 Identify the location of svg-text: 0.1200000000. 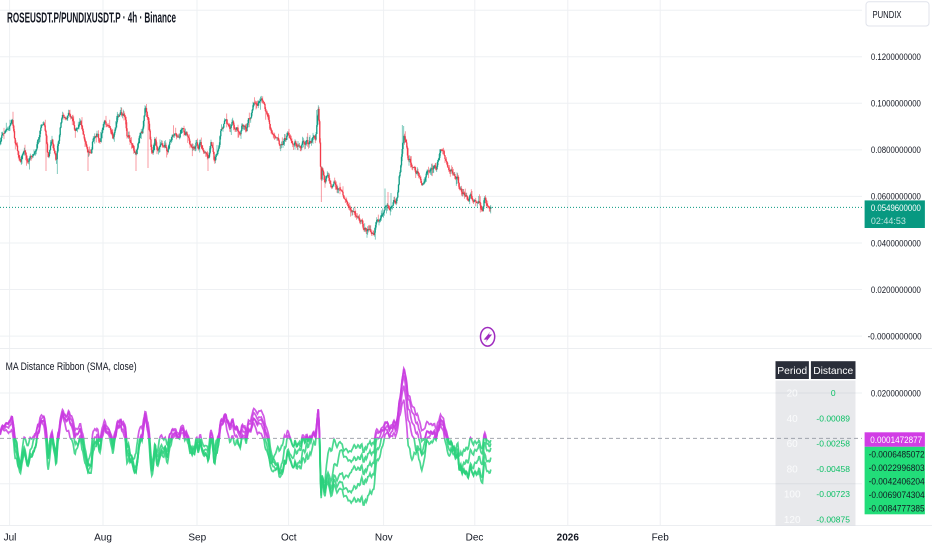
(896, 57).